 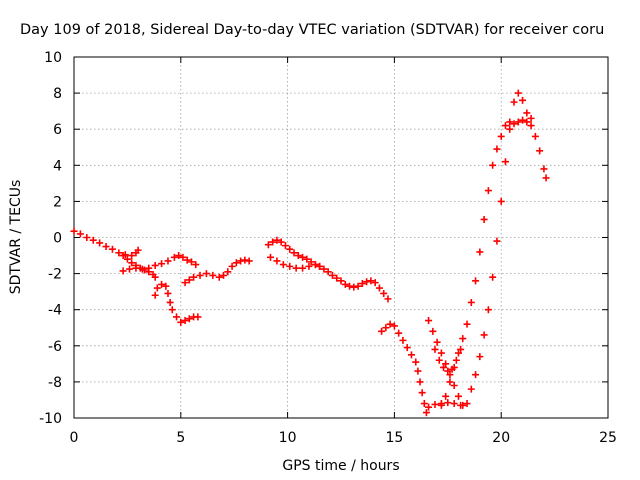 I want to click on y-tick-label: -4, so click(x=55, y=311).